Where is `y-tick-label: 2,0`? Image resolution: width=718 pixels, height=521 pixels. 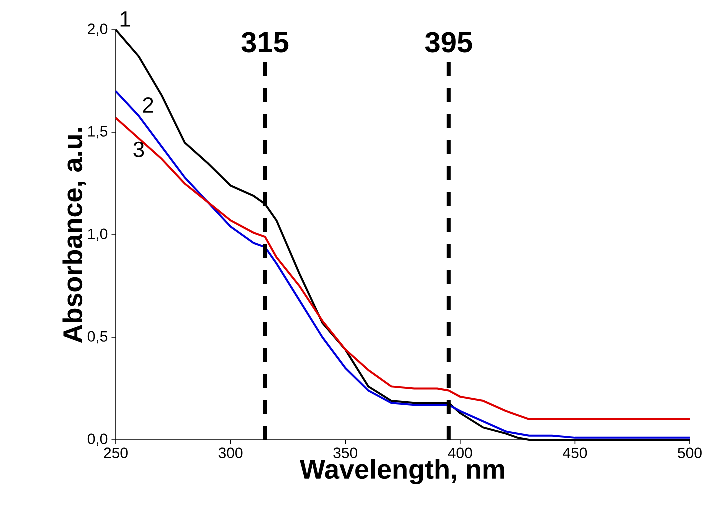 y-tick-label: 2,0 is located at coordinates (98, 30).